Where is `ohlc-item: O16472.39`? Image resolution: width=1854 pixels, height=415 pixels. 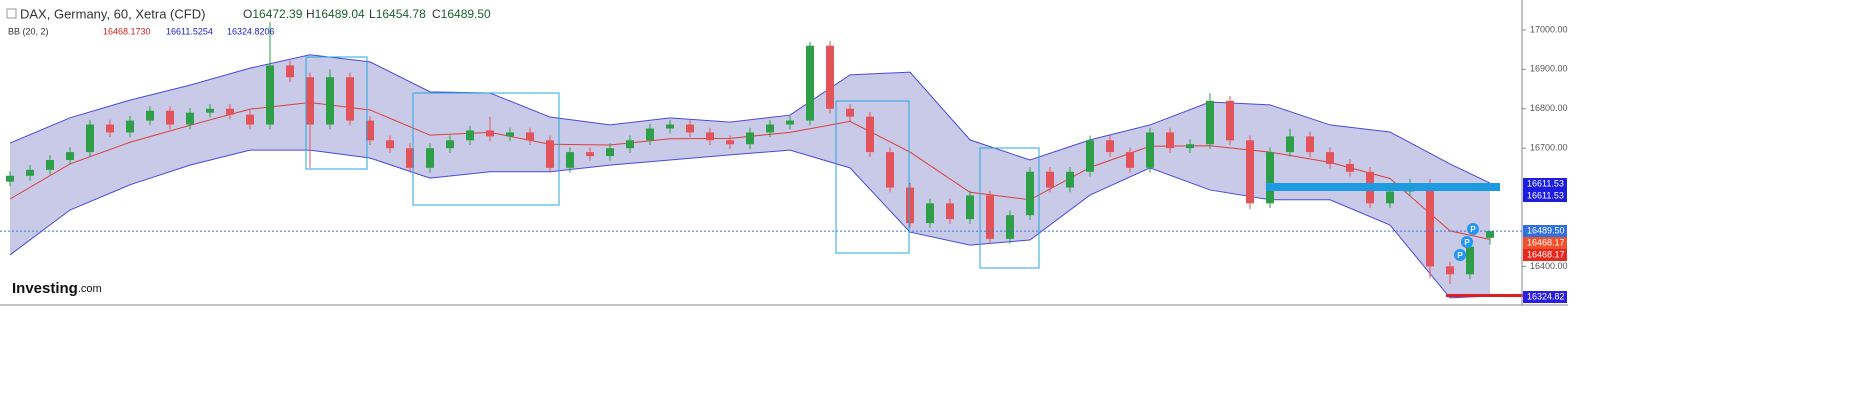 ohlc-item: O16472.39 is located at coordinates (273, 14).